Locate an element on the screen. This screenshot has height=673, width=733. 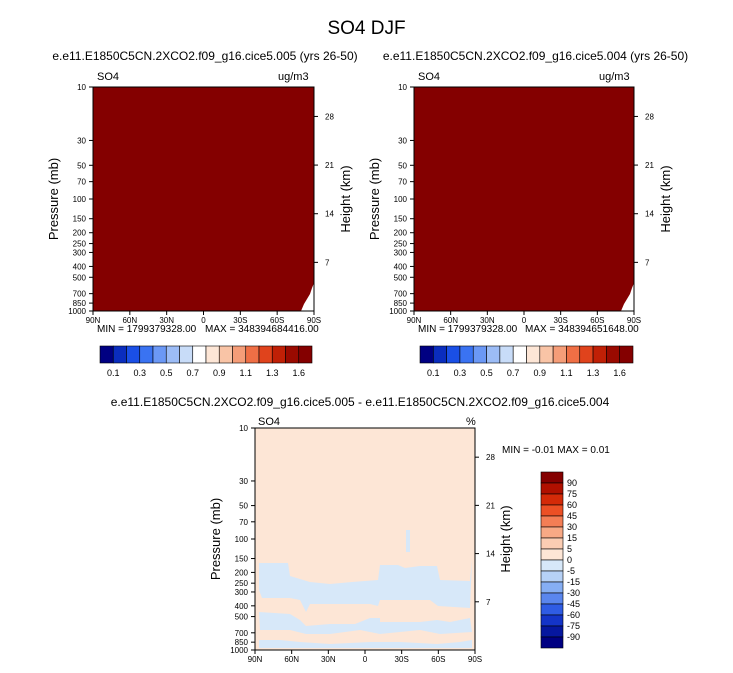
panel1-missing-data-corner is located at coordinates (307, 297).